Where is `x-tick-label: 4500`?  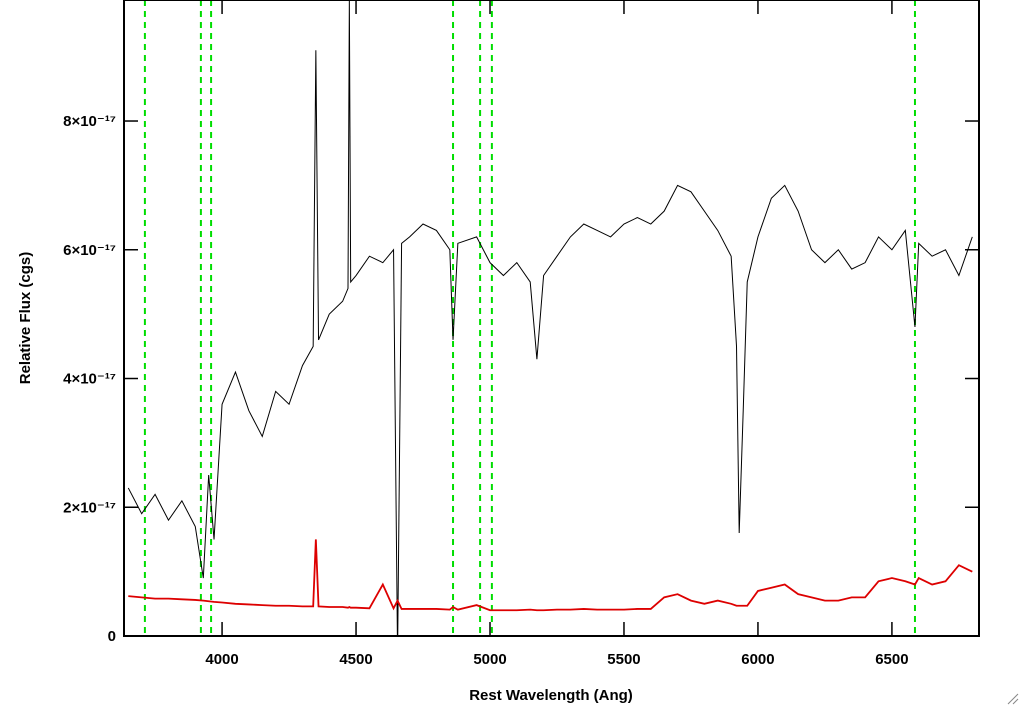 x-tick-label: 4500 is located at coordinates (355, 659).